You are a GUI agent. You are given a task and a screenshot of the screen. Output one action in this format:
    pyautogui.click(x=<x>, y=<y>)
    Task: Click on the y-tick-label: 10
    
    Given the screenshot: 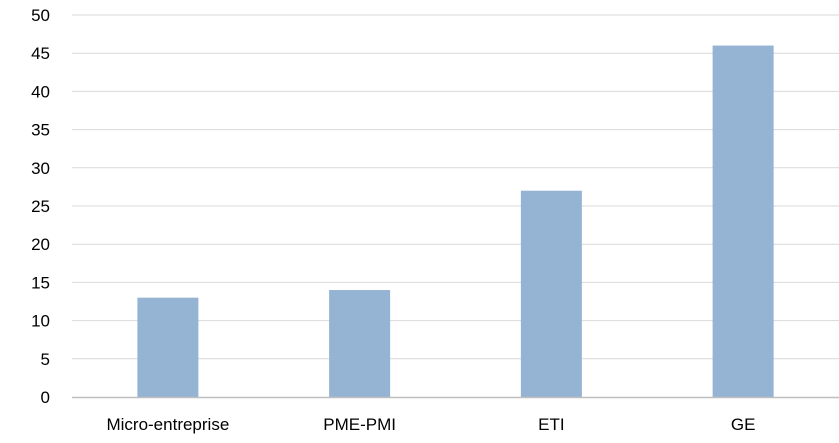 What is the action you would take?
    pyautogui.click(x=40, y=321)
    